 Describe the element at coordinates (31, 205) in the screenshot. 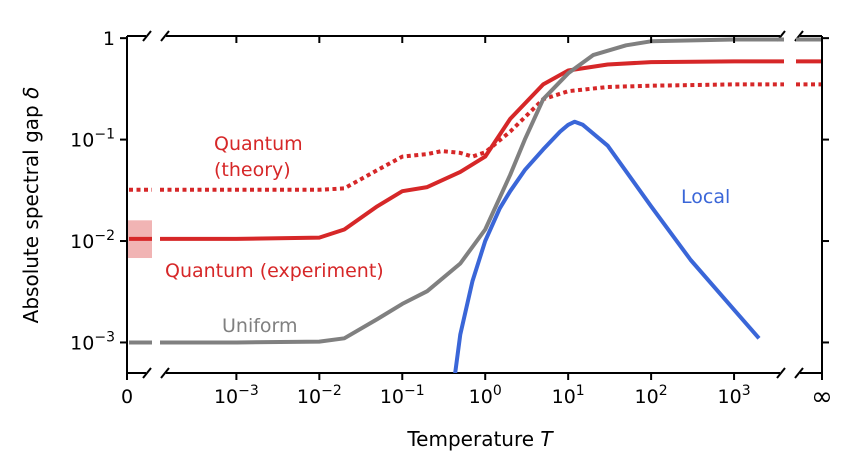

I see `y-axis-title: Absolute spectral gap δ` at that location.